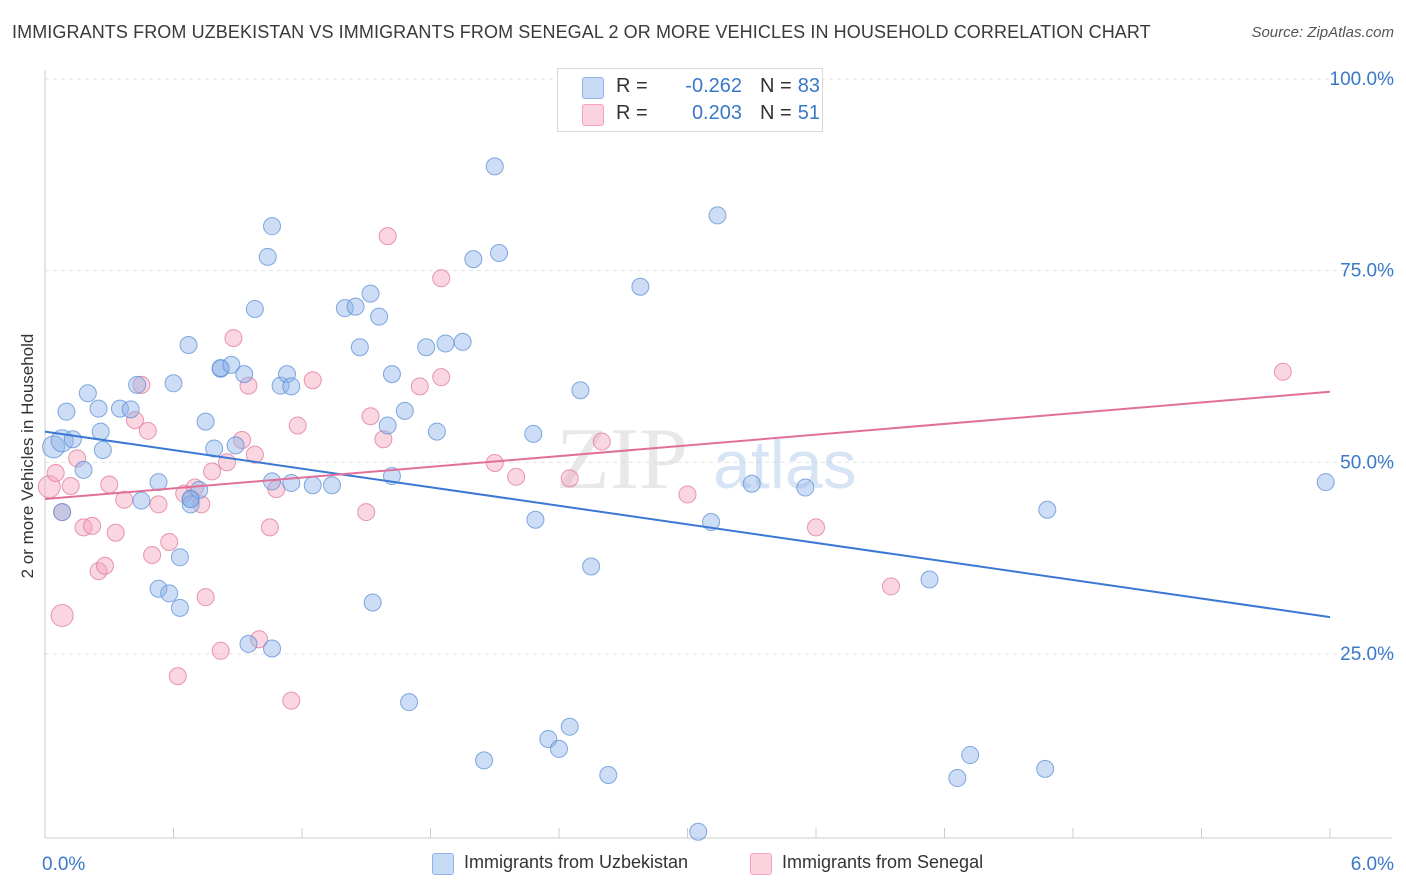  I want to click on legend-r-value: 0.203, so click(716, 113).